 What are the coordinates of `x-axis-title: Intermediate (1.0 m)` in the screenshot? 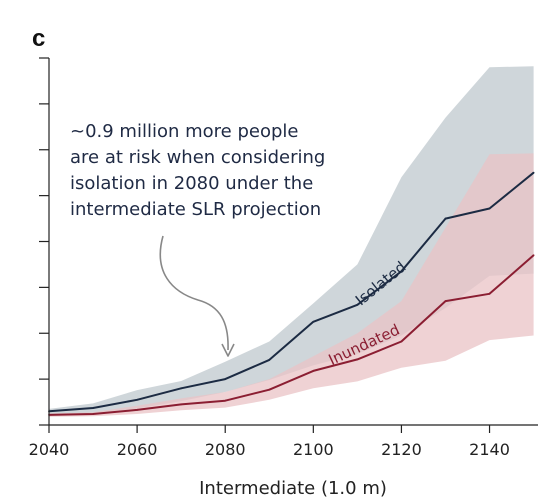 It's located at (293, 488).